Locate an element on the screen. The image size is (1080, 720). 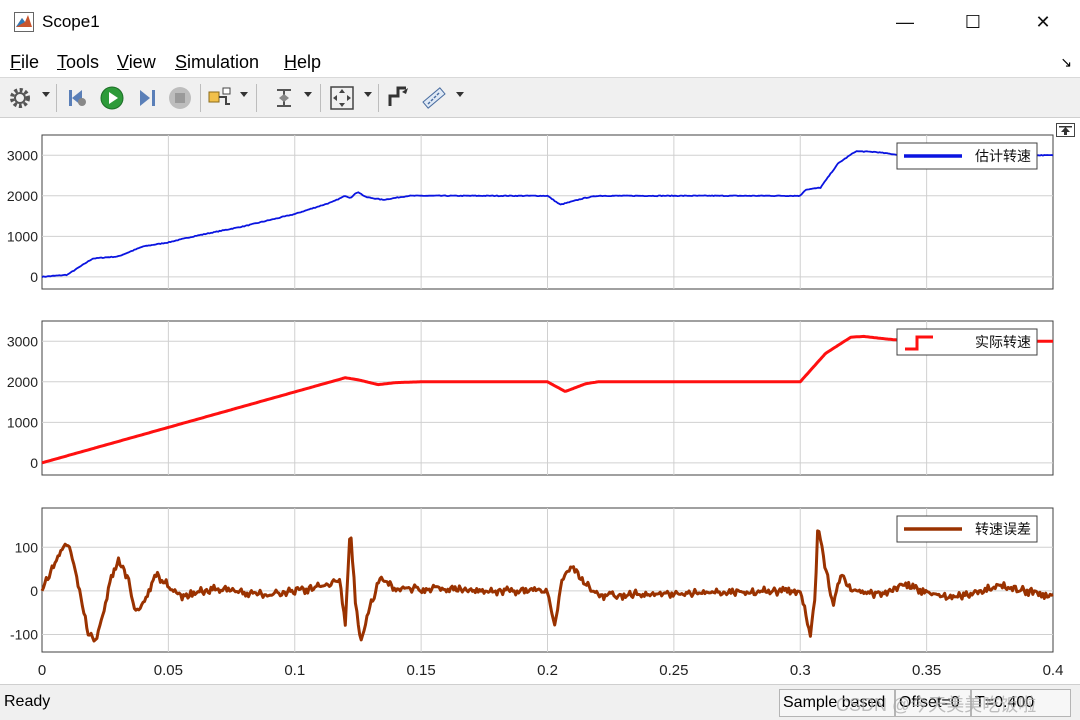
run-icon is located at coordinates (112, 98).